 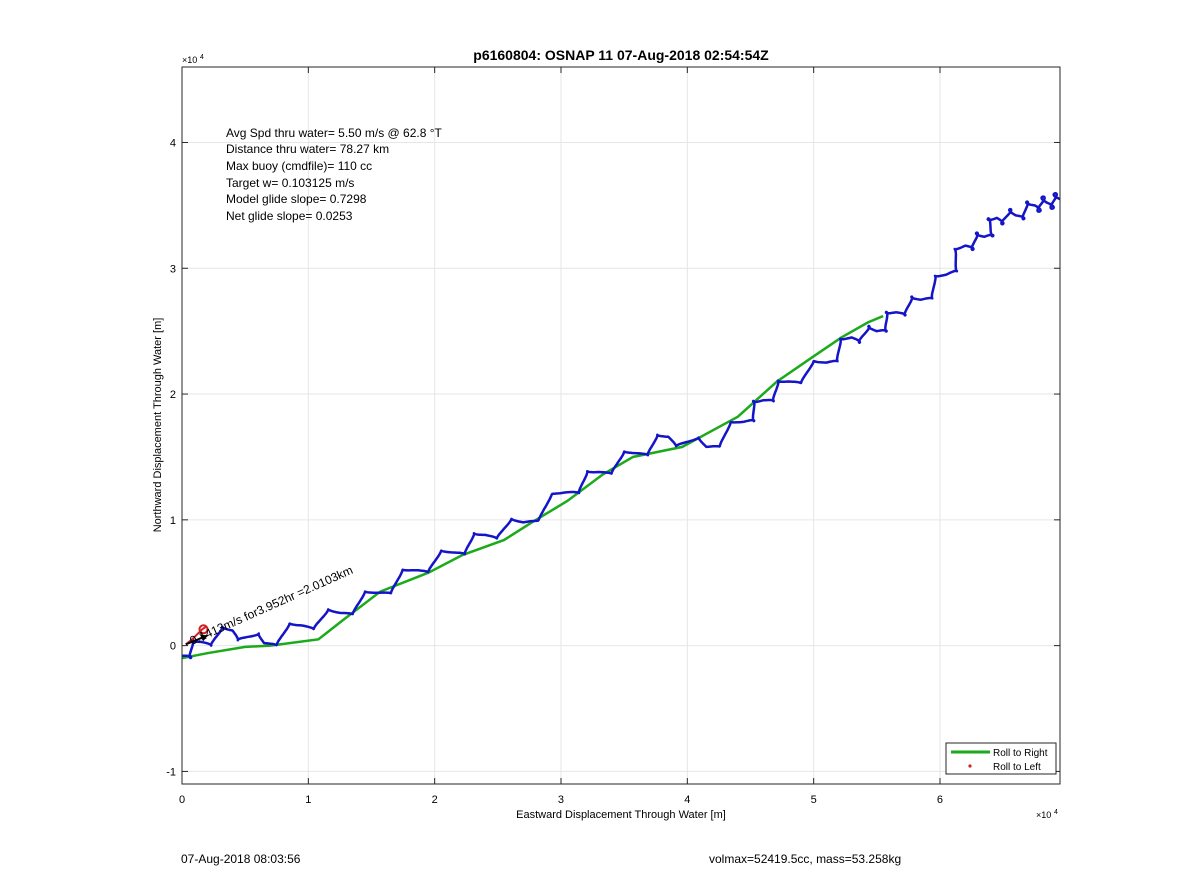 What do you see at coordinates (296, 199) in the screenshot?
I see `annotation-line: Model glide slope= 0.7298` at bounding box center [296, 199].